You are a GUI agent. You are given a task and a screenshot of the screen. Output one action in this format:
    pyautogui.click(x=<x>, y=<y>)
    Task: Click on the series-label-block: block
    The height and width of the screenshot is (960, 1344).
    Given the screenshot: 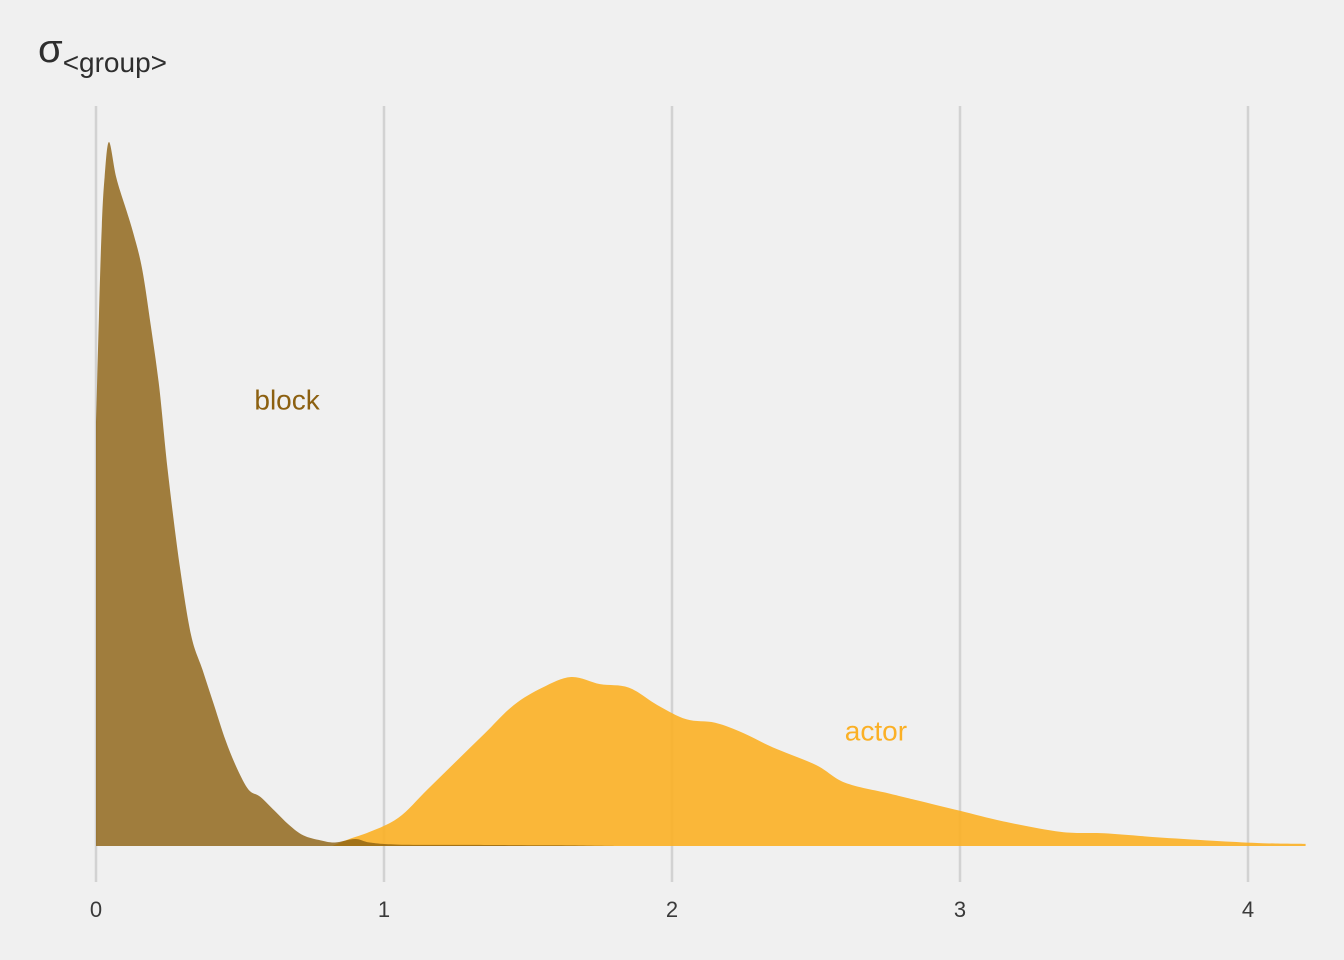 What is the action you would take?
    pyautogui.click(x=287, y=400)
    